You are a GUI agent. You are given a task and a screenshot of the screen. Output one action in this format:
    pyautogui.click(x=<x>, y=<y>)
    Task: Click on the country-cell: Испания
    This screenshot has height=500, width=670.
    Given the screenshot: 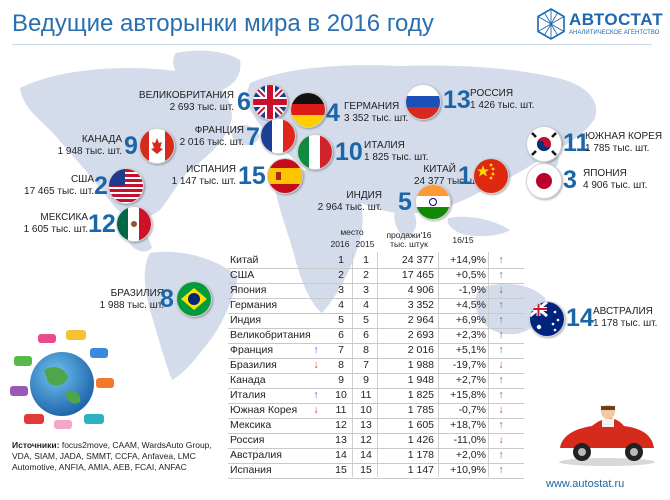 What is the action you would take?
    pyautogui.click(x=251, y=470)
    